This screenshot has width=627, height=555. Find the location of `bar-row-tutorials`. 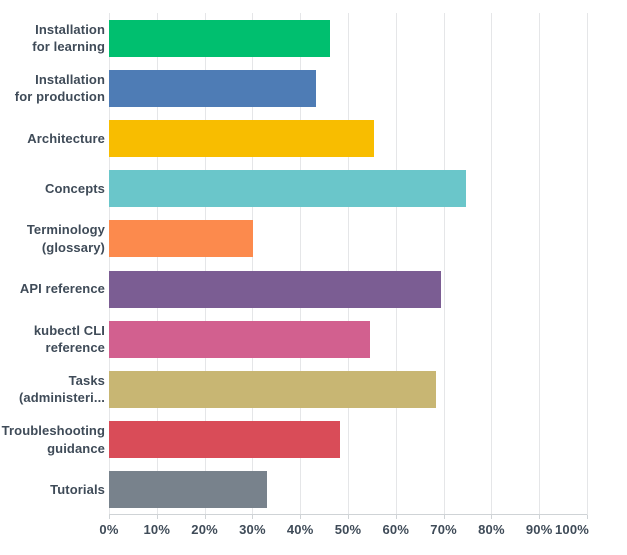

bar-row-tutorials is located at coordinates (348, 490).